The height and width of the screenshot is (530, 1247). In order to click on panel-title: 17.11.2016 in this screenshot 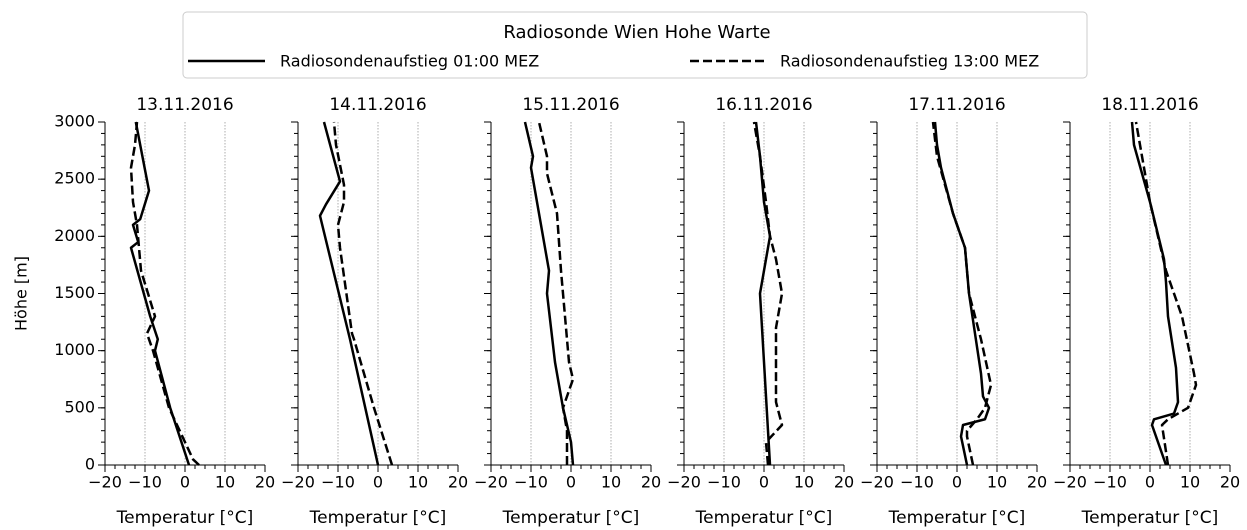, I will do `click(956, 105)`.